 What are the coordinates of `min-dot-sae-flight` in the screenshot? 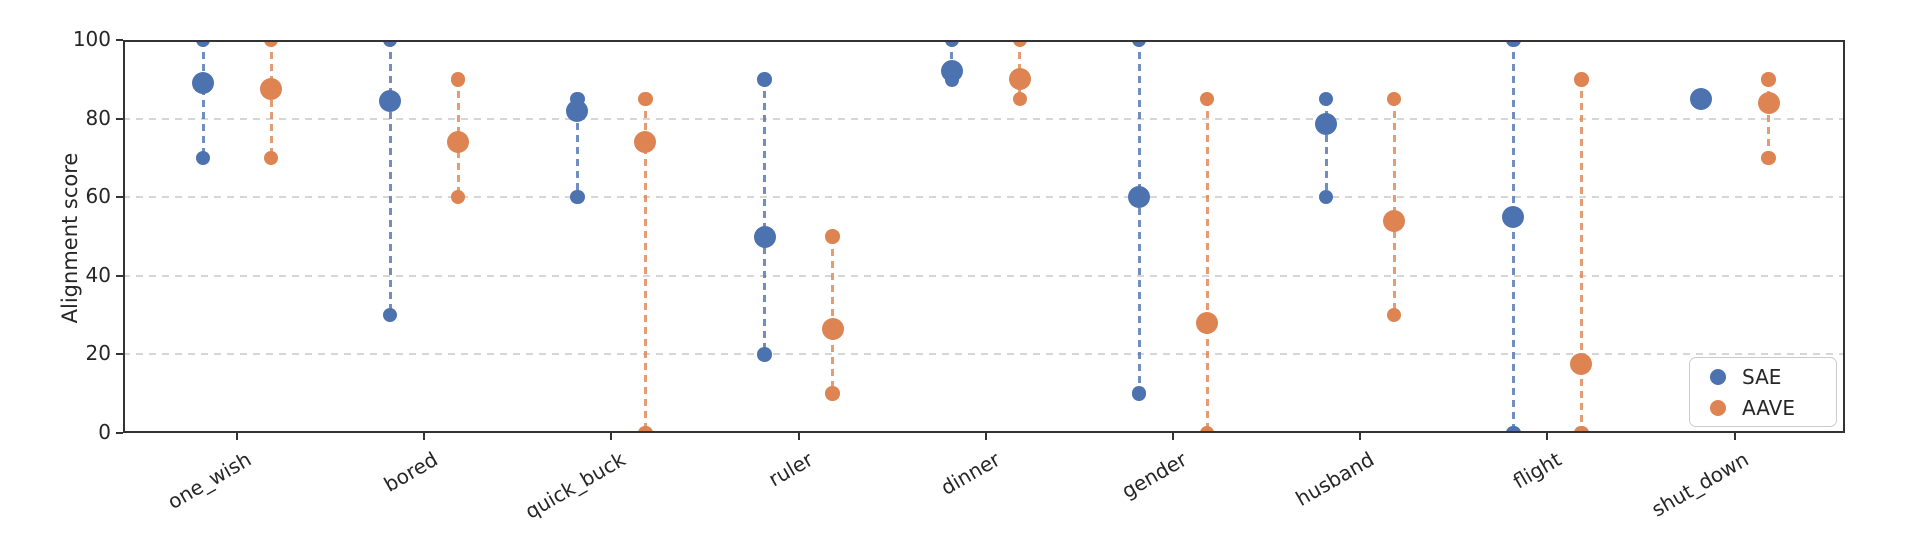 It's located at (1513, 429).